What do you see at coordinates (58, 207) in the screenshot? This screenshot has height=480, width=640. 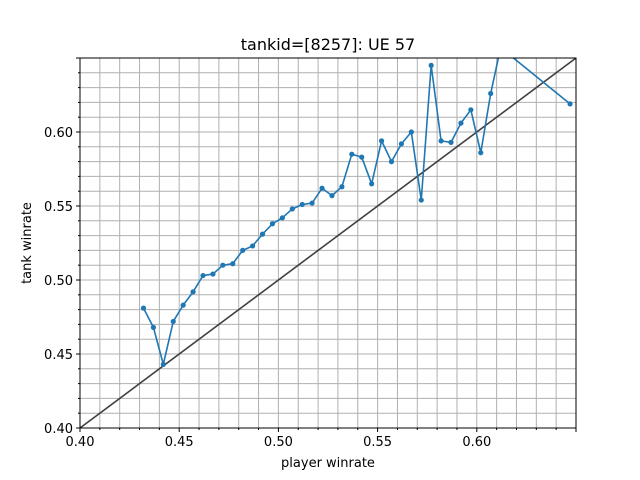 I see `y-tick-label: 0.55` at bounding box center [58, 207].